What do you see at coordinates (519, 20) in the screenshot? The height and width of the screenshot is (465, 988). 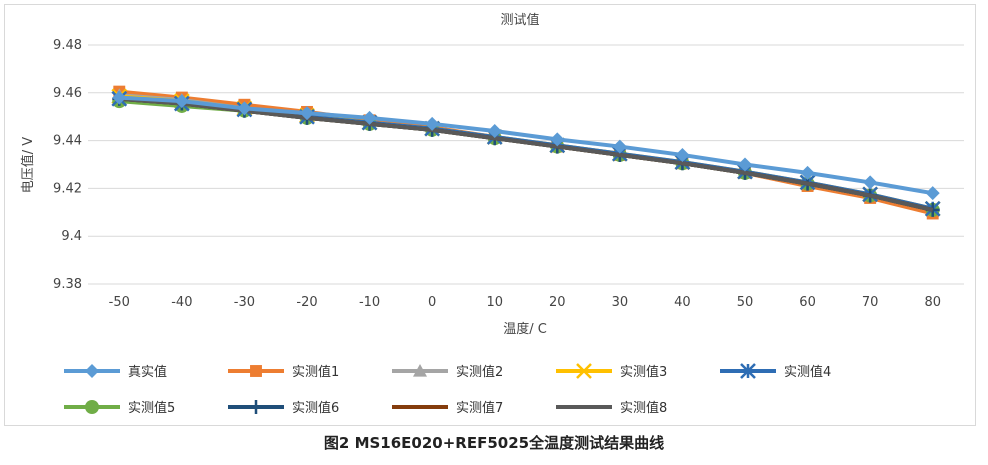 I see `chart-title: 测试值` at bounding box center [519, 20].